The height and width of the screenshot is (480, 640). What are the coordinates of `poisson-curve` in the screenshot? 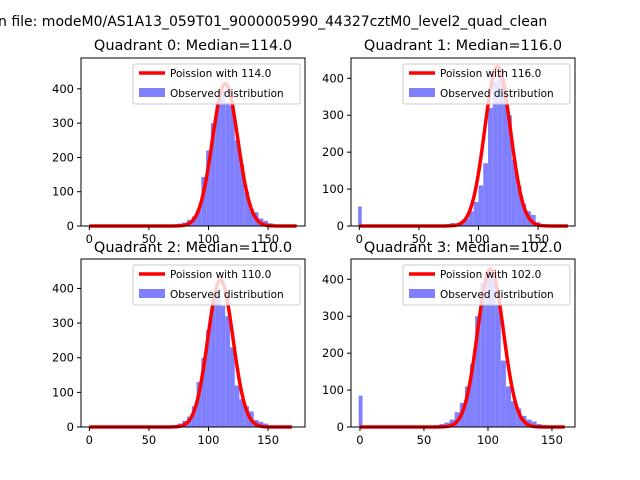 It's located at (193, 154).